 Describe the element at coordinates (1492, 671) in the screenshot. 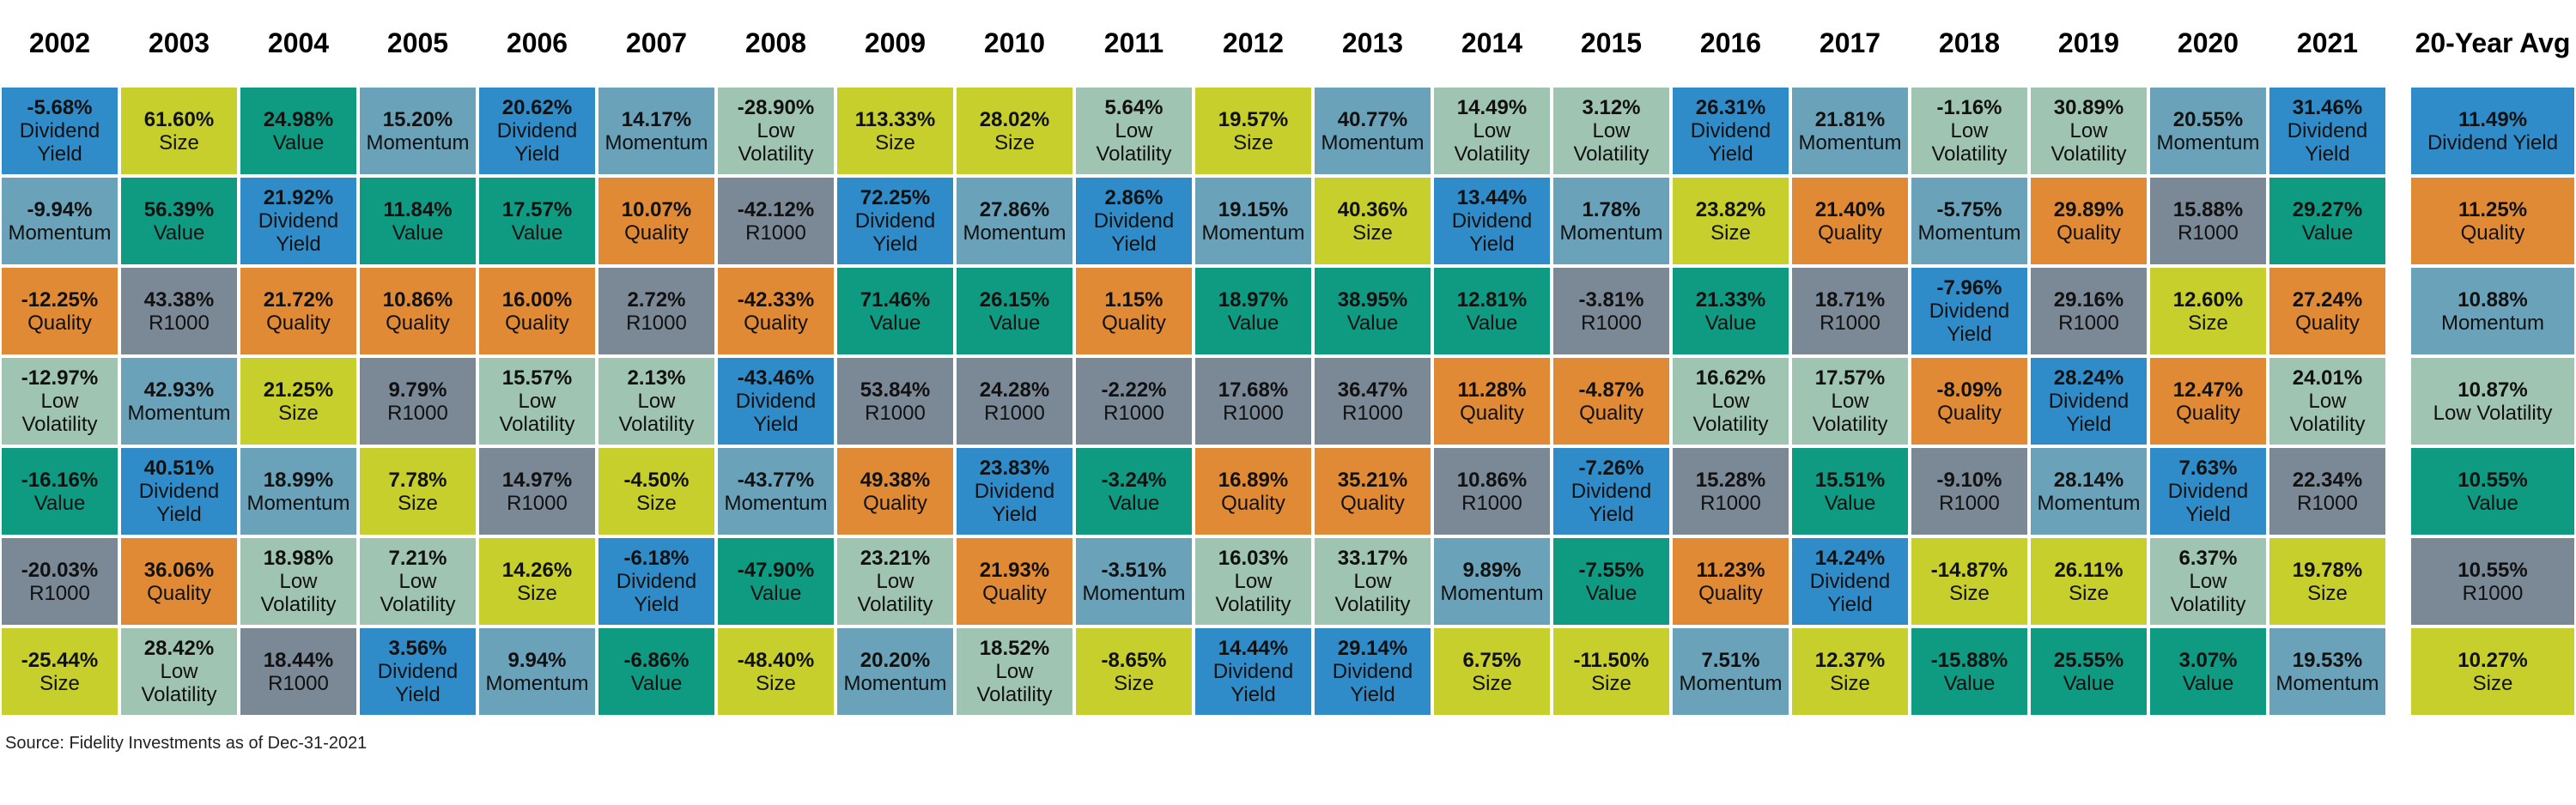

I see `return-cell: 6.75% Size` at that location.